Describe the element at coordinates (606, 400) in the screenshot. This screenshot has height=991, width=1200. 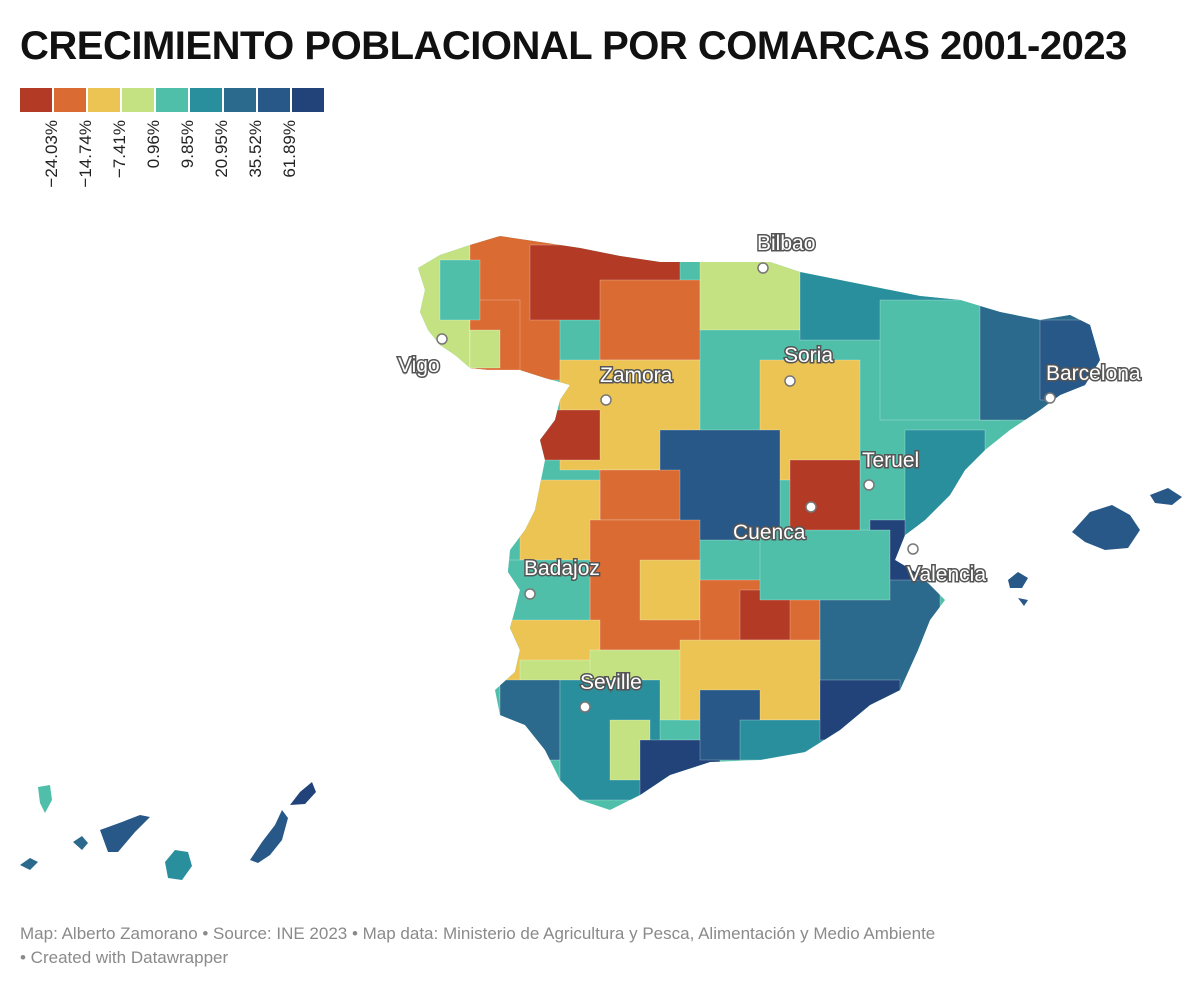
I see `city-dot-zamora` at that location.